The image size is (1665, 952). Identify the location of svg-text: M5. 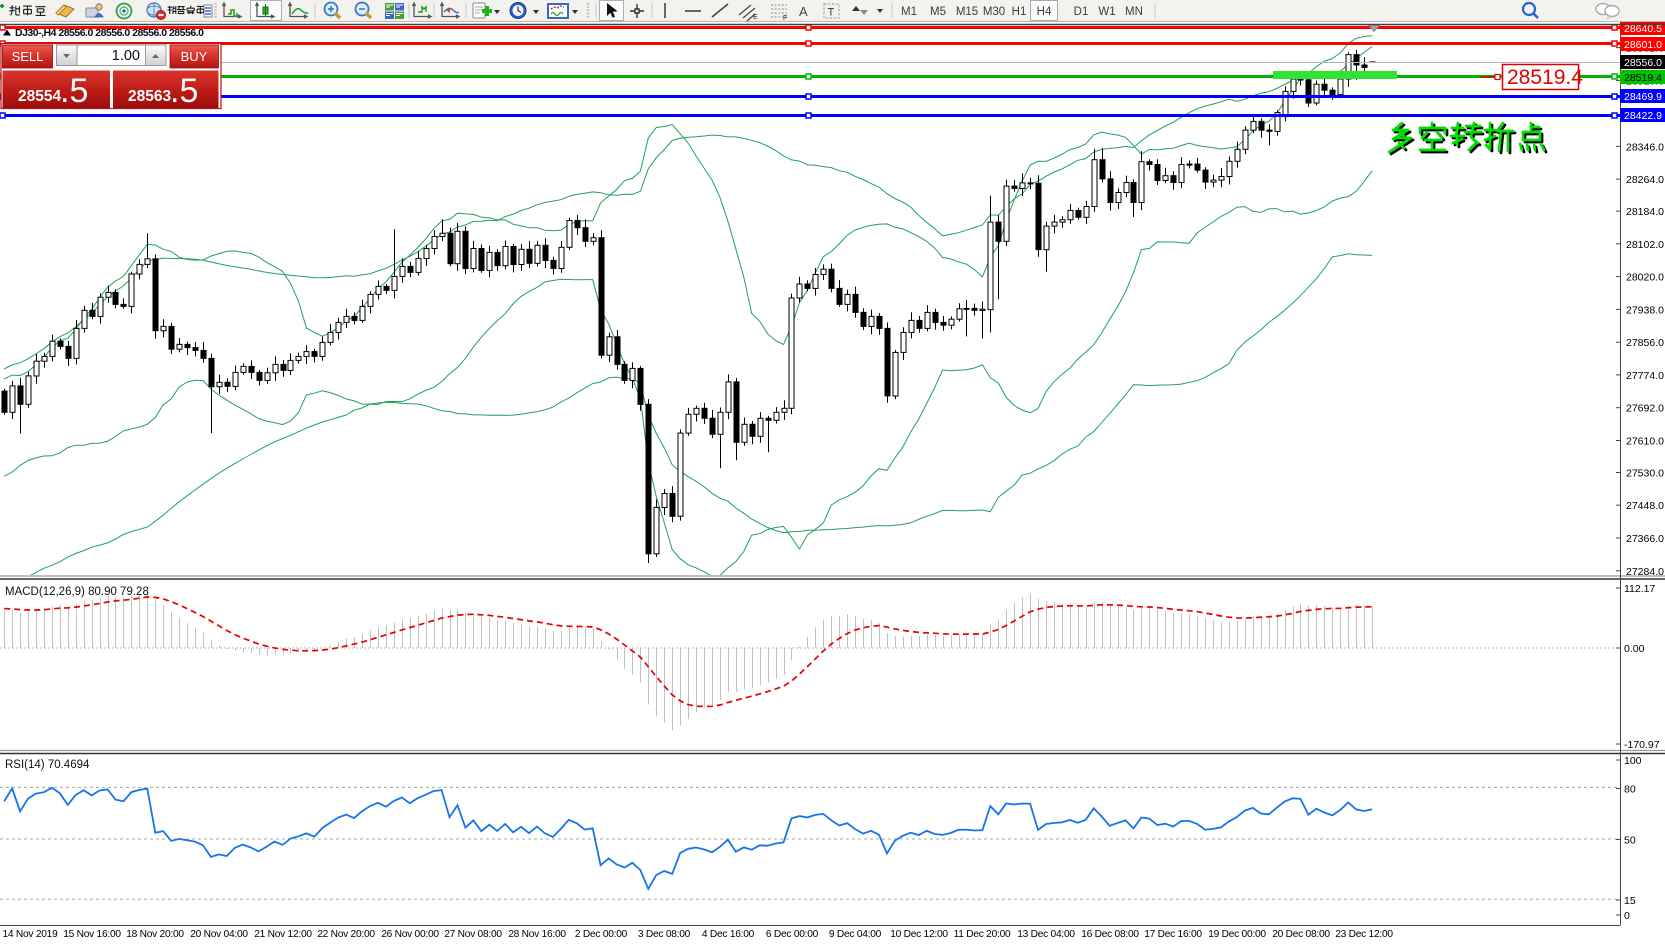
(938, 12).